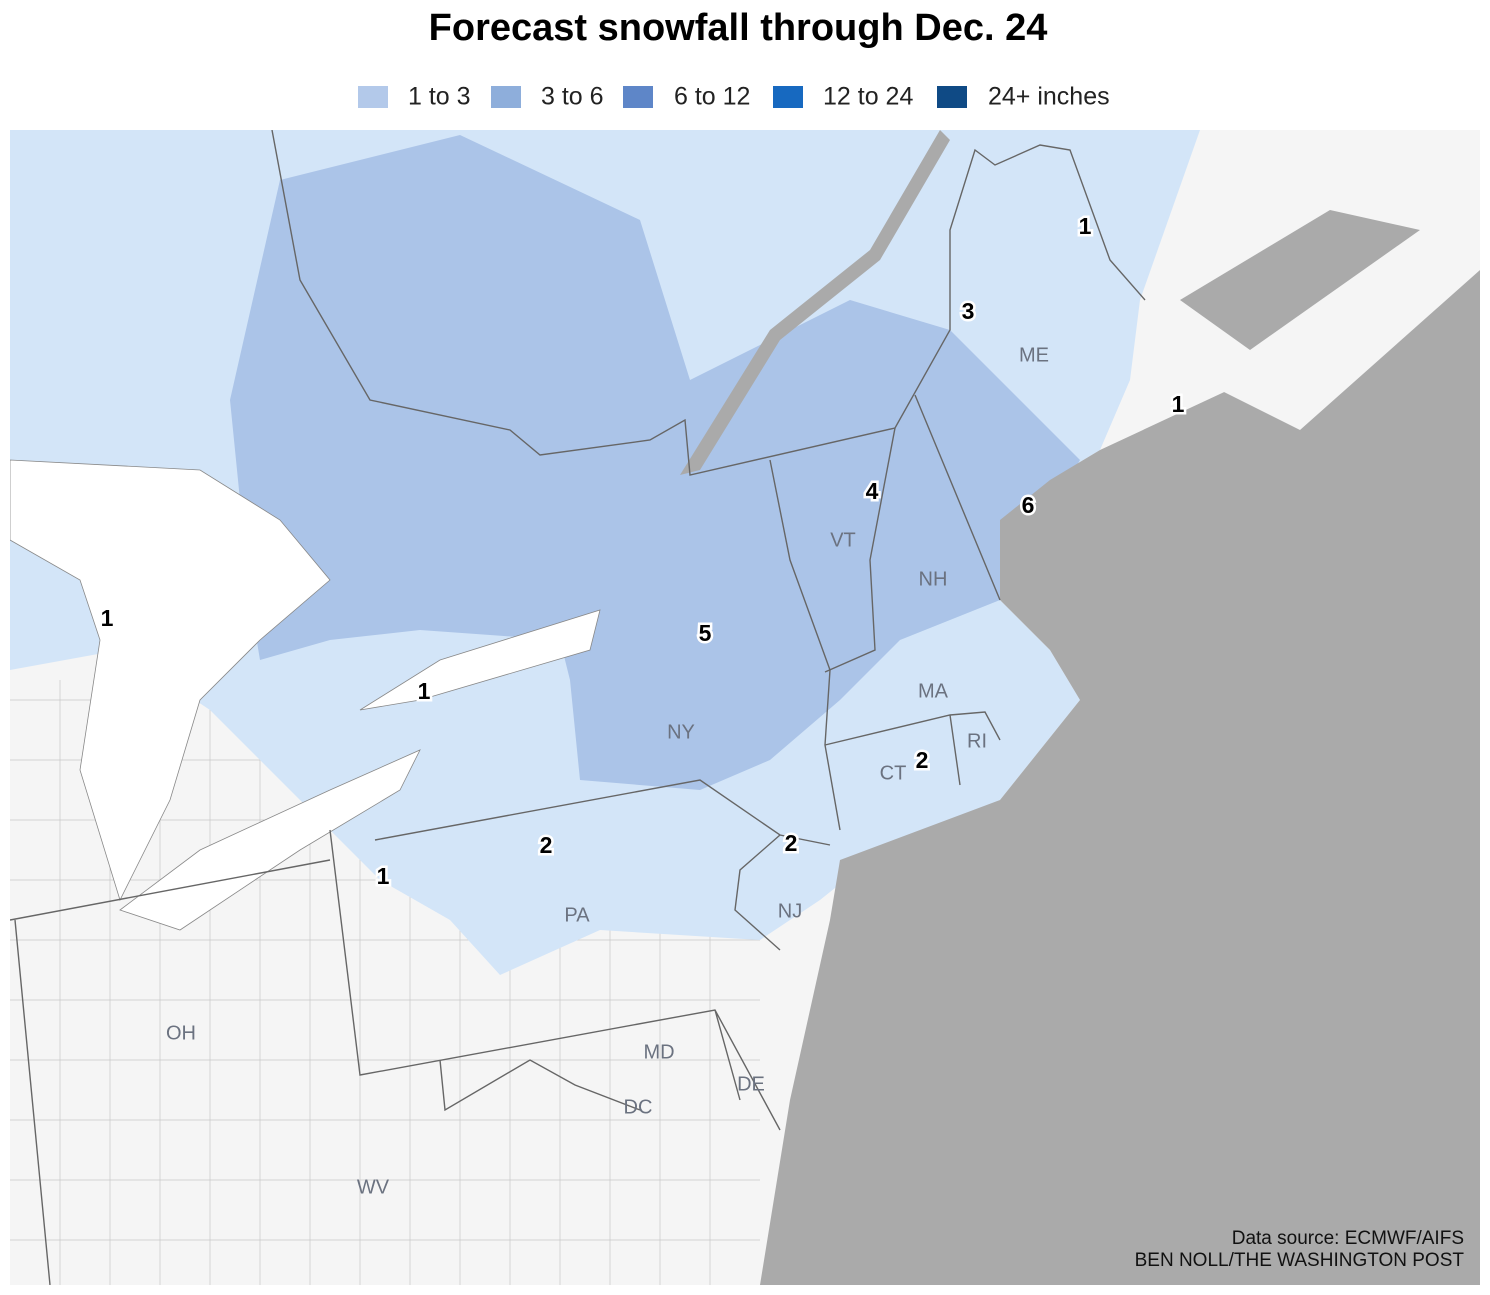 Image resolution: width=1490 pixels, height=1295 pixels. What do you see at coordinates (638, 1107) in the screenshot?
I see `state-label: DC` at bounding box center [638, 1107].